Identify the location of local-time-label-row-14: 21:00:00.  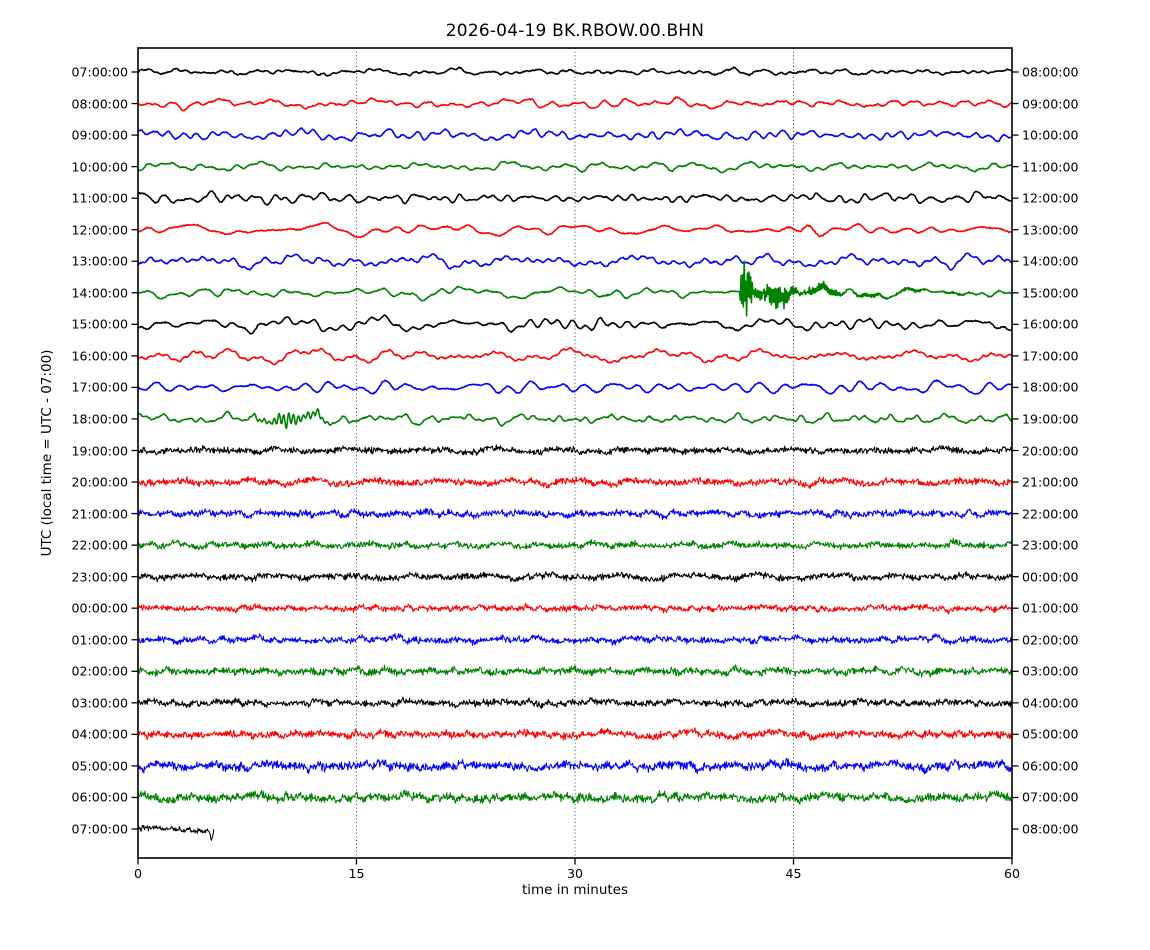
(1050, 482).